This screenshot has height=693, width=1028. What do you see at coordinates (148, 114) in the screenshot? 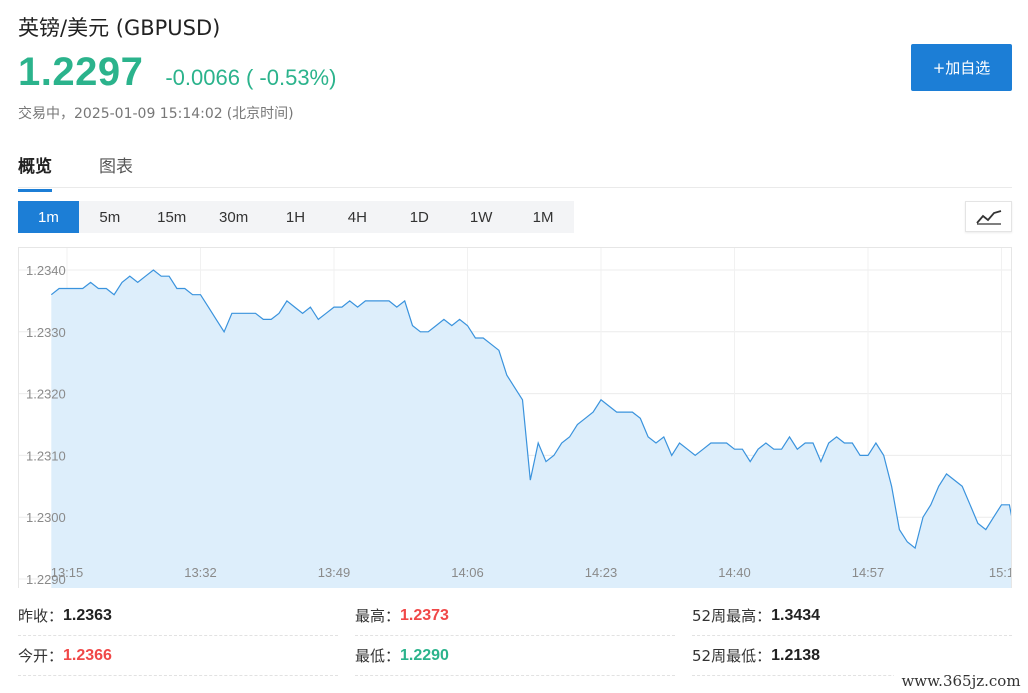
I see `status-datetime: 2025-01-09 15:14:02` at bounding box center [148, 114].